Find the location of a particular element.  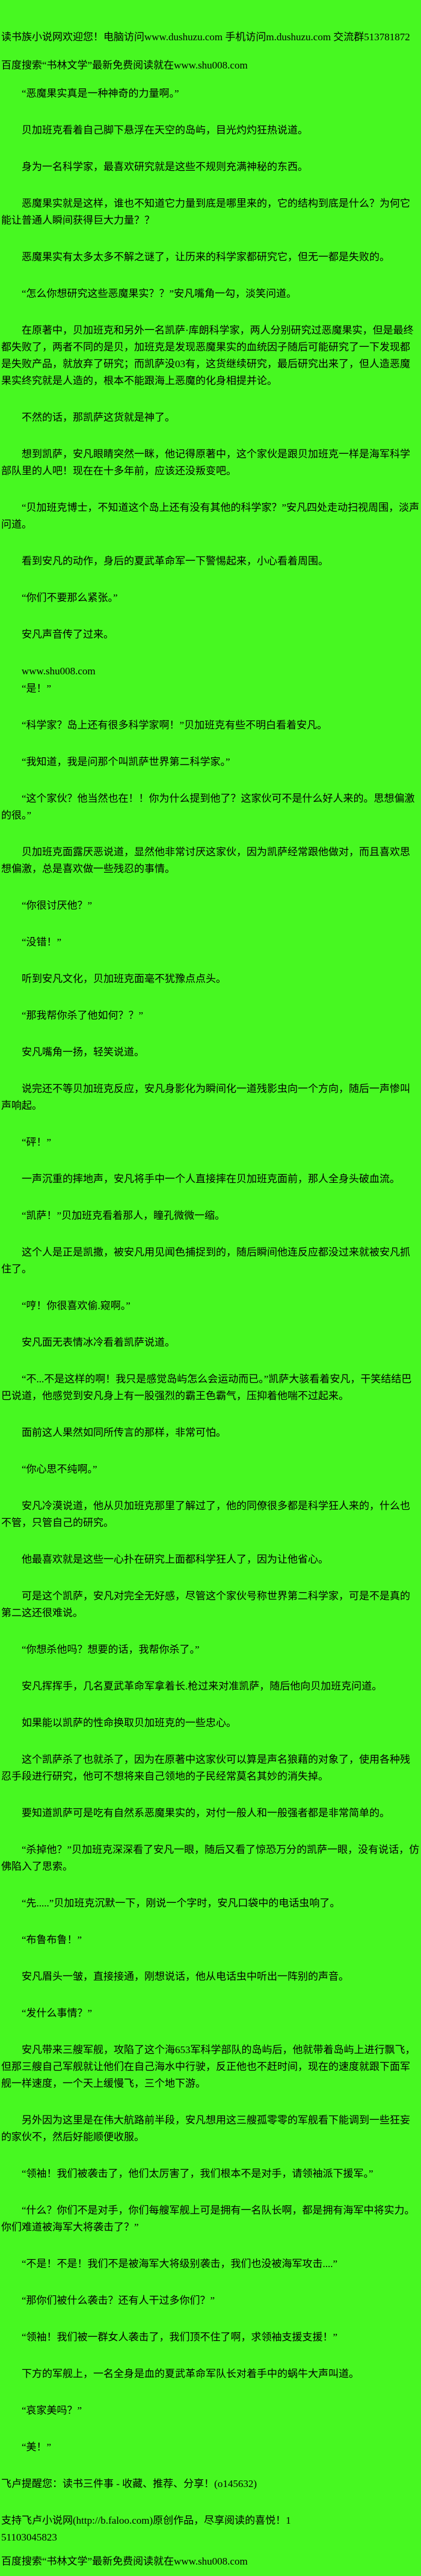

novel-paragraph: “美！” is located at coordinates (37, 2447).